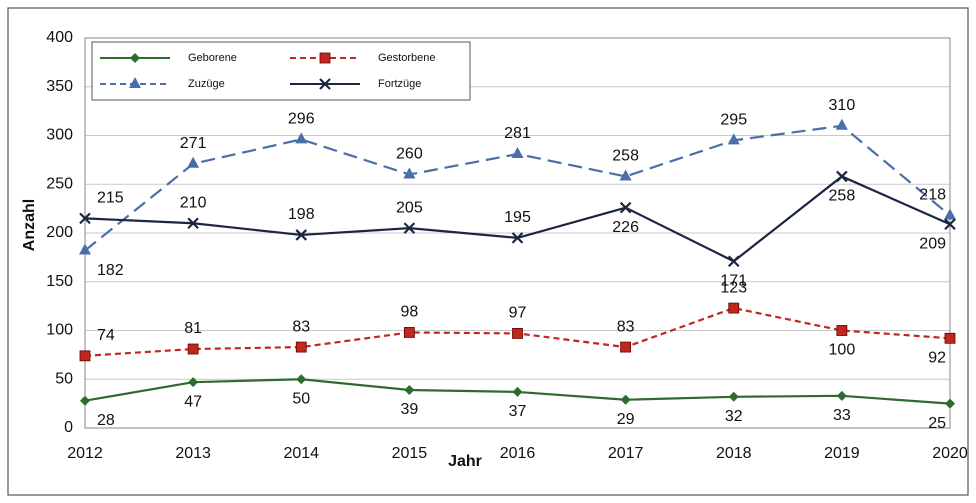  Describe the element at coordinates (110, 270) in the screenshot. I see `data-label: 182` at that location.